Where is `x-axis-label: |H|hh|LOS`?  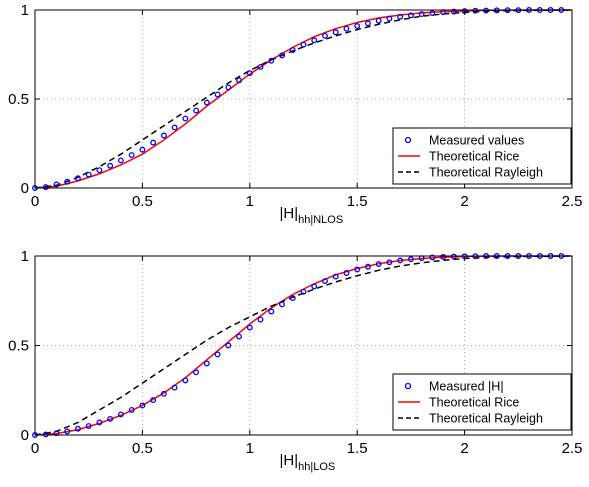
x-axis-label: |H|hh|LOS is located at coordinates (308, 462).